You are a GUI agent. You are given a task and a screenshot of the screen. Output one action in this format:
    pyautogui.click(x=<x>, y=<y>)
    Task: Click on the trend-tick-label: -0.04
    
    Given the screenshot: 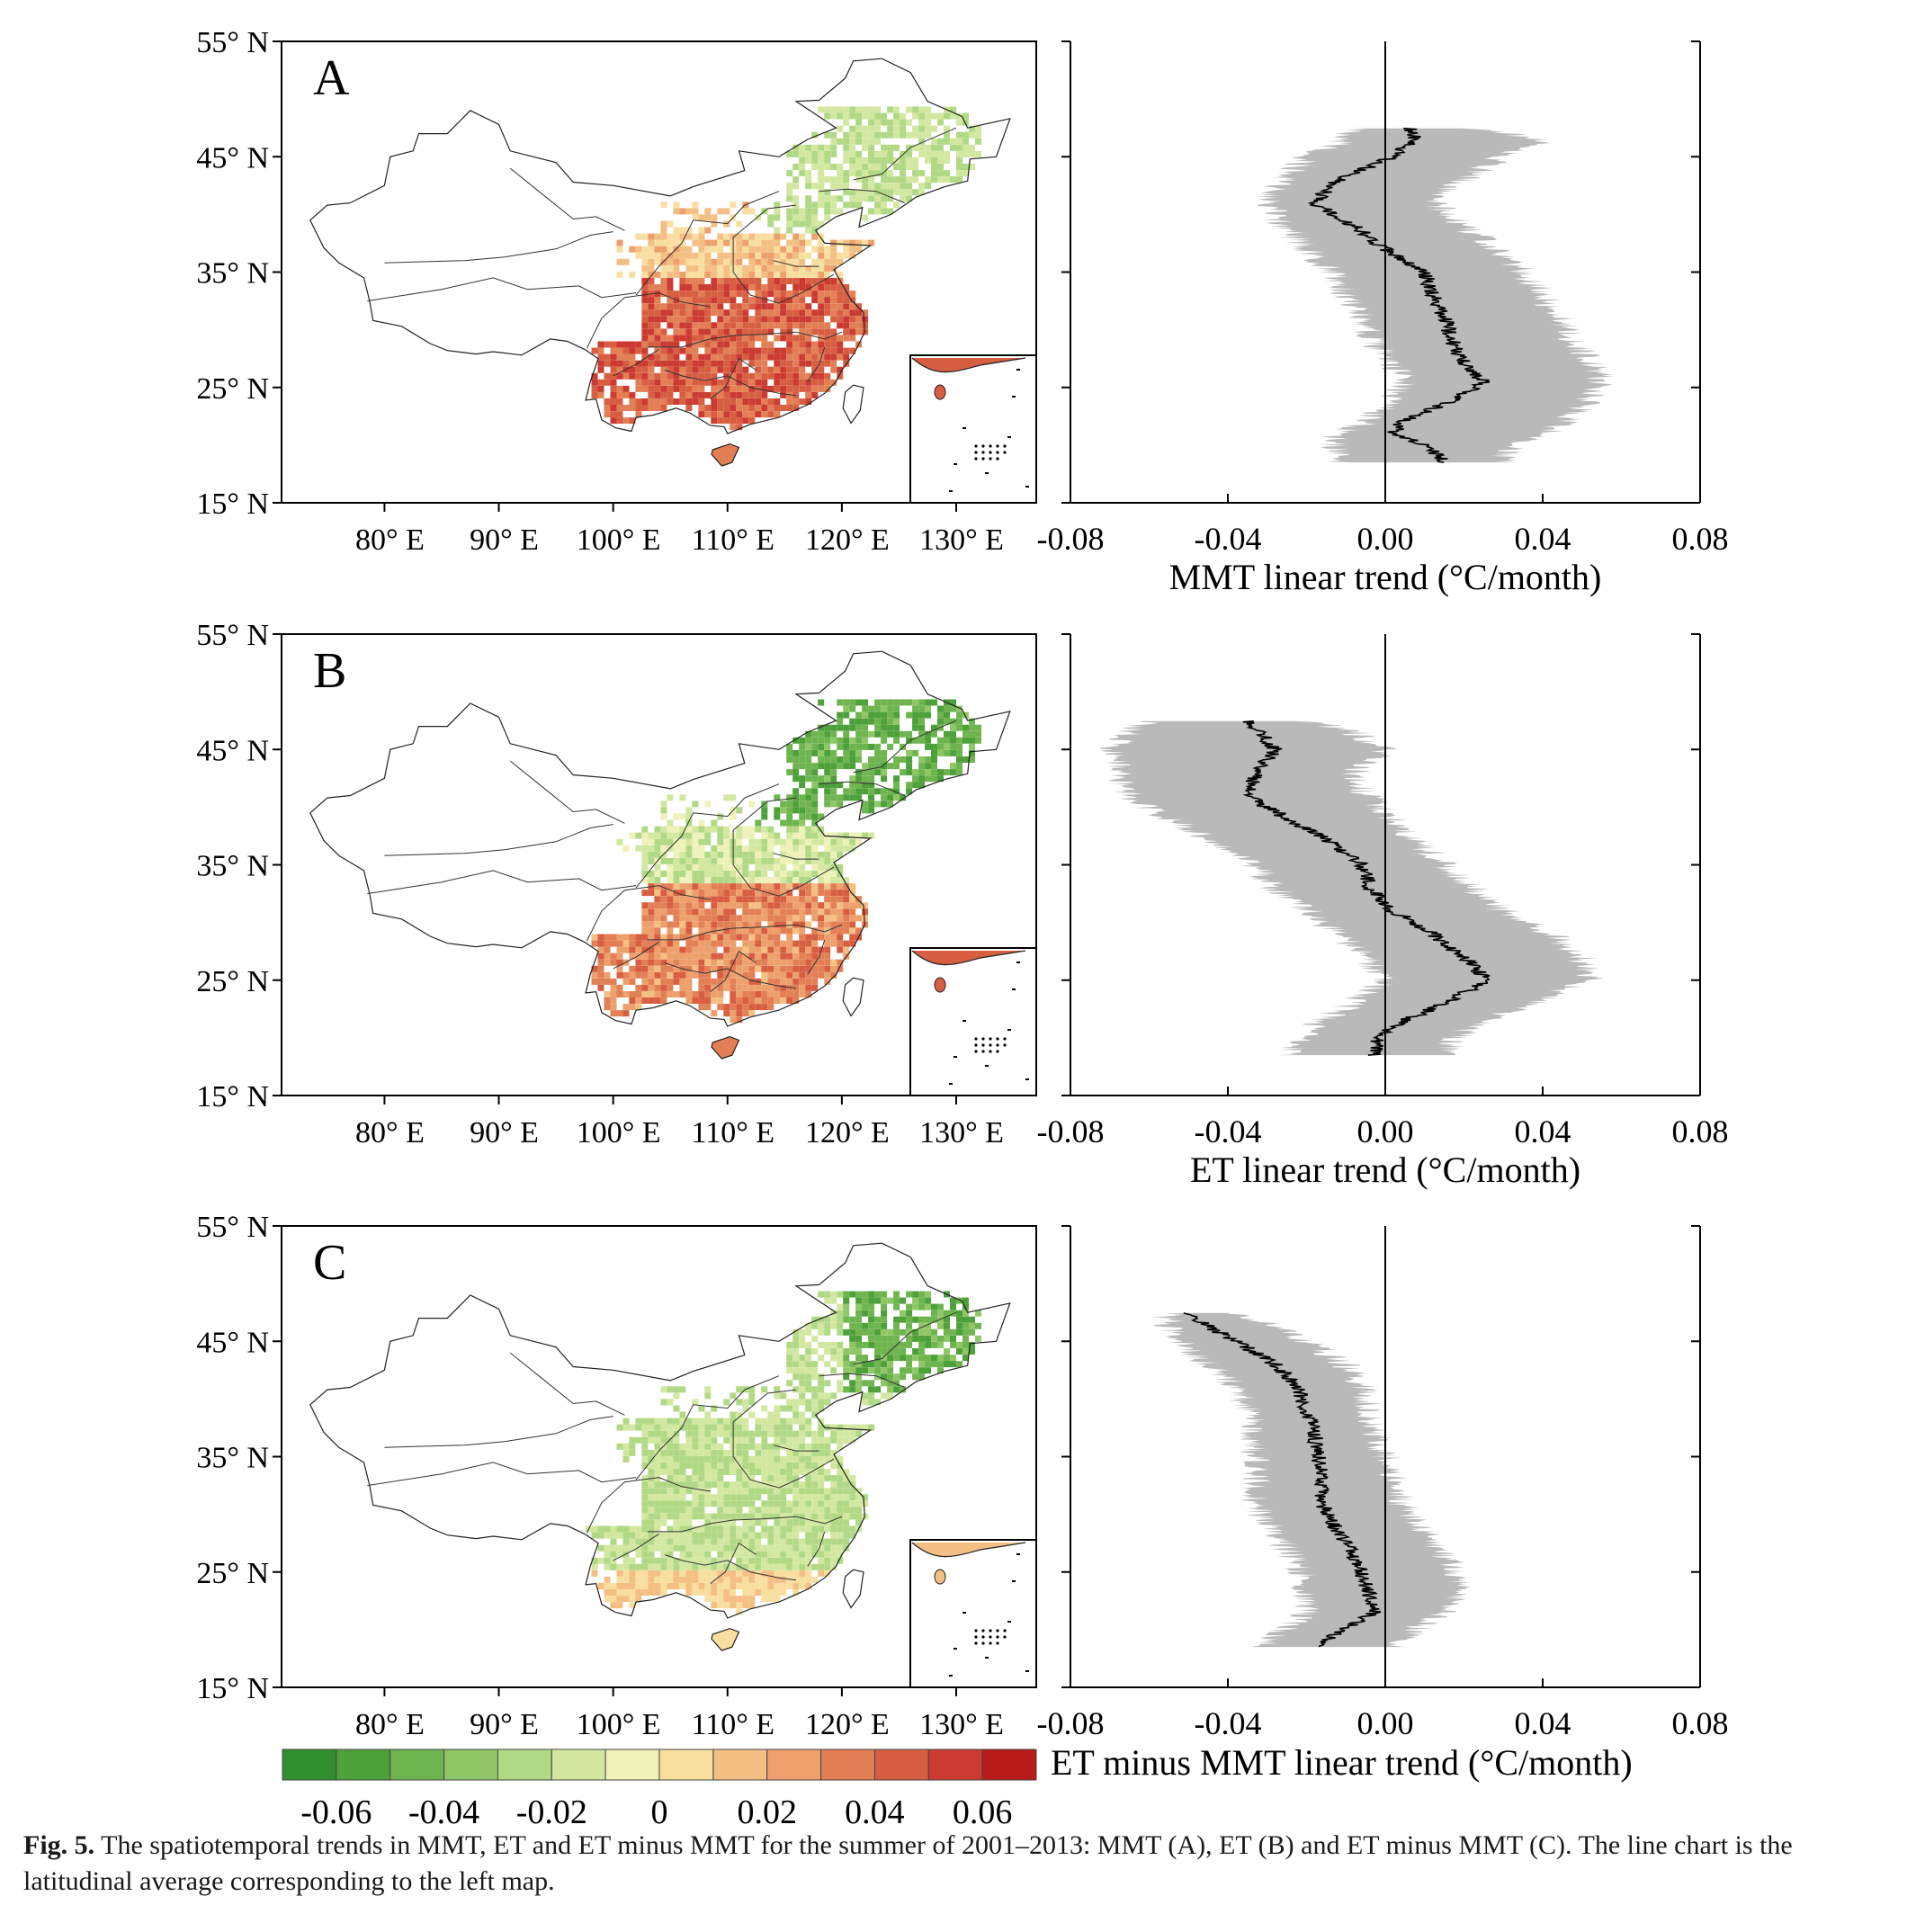 What is the action you would take?
    pyautogui.click(x=1228, y=1131)
    